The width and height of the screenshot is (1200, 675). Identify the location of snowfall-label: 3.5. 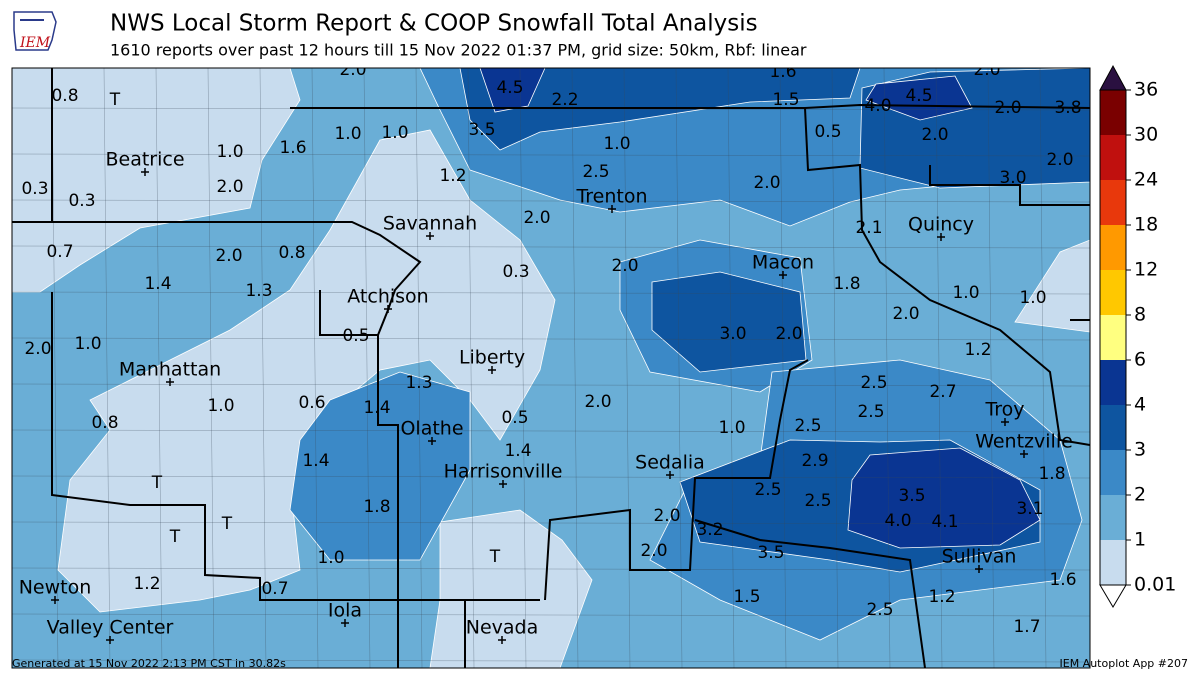
(911, 496).